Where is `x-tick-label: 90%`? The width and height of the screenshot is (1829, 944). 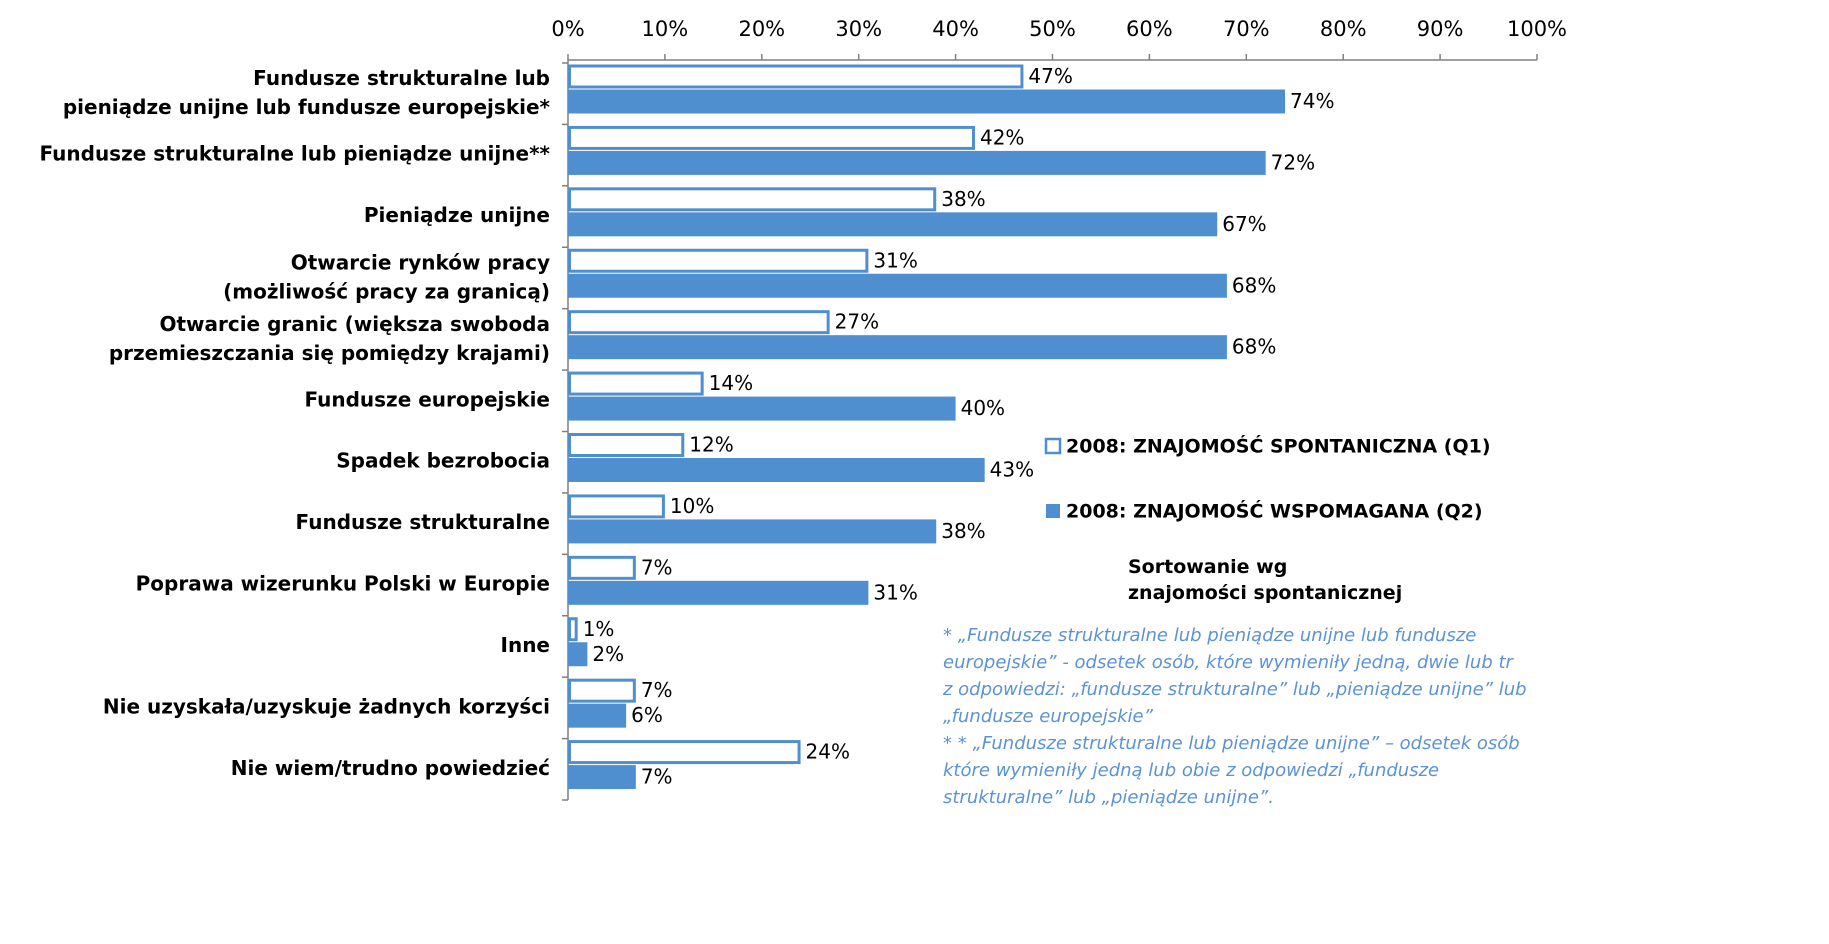
x-tick-label: 90% is located at coordinates (1440, 29).